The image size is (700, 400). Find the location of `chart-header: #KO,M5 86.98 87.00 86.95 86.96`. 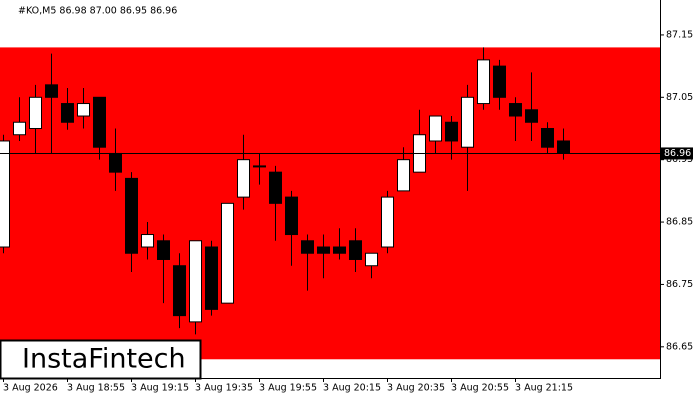

chart-header: #KO,M5 86.98 87.00 86.95 86.96 is located at coordinates (97, 11).